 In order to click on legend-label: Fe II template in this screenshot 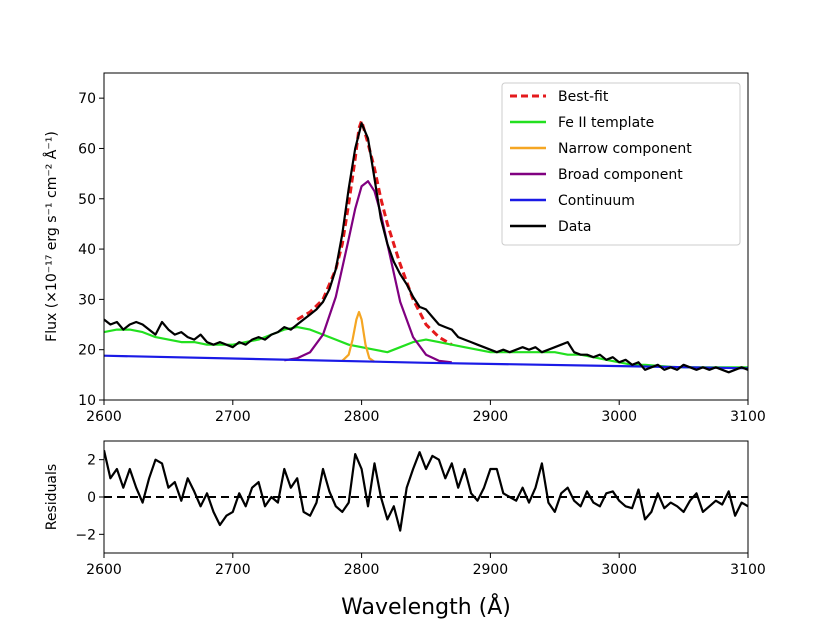, I will do `click(606, 123)`.